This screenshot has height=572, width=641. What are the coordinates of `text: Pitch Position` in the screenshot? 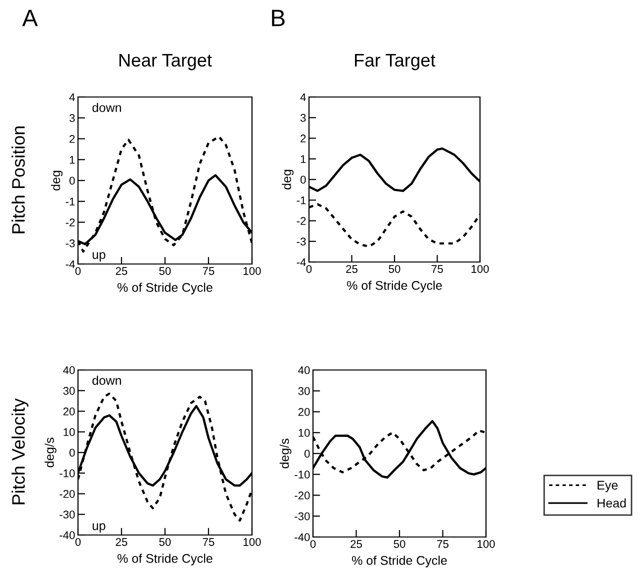 It's located at (18, 180).